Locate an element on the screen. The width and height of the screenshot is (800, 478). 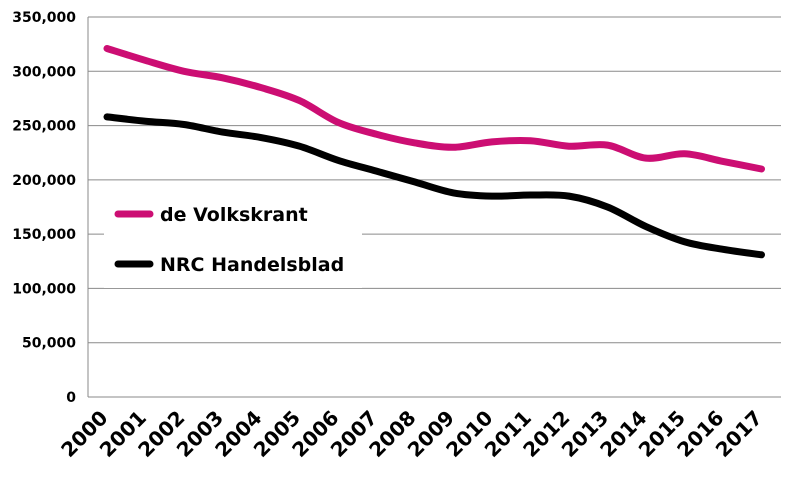
y-tick-label: 200,000 is located at coordinates (44, 181).